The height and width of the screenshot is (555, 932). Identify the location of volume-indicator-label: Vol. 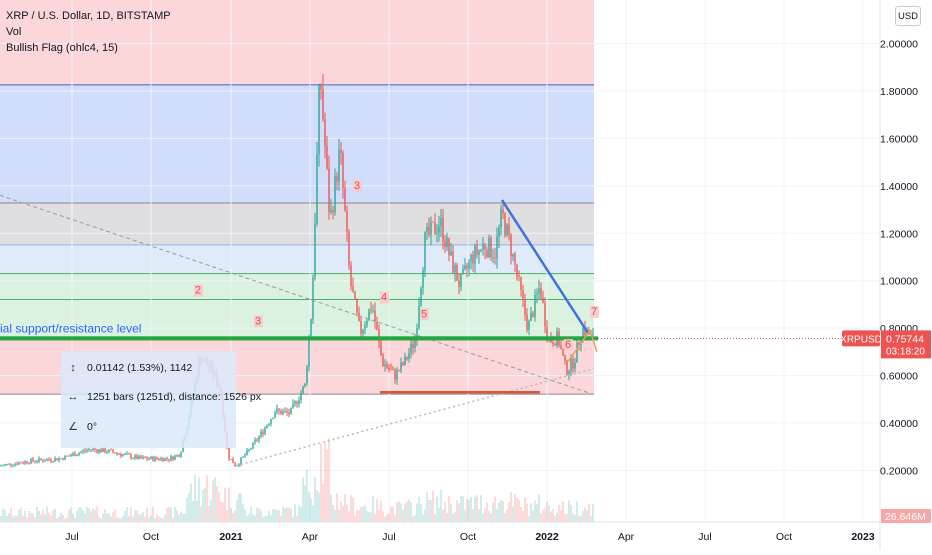
(14, 32).